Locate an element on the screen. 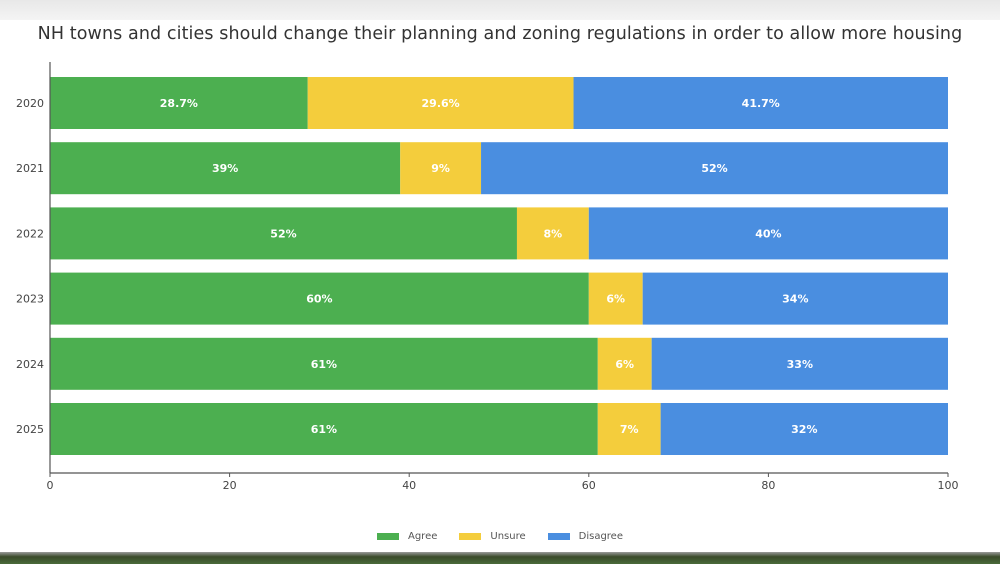  data-label-disagree-2022: 40% is located at coordinates (768, 233).